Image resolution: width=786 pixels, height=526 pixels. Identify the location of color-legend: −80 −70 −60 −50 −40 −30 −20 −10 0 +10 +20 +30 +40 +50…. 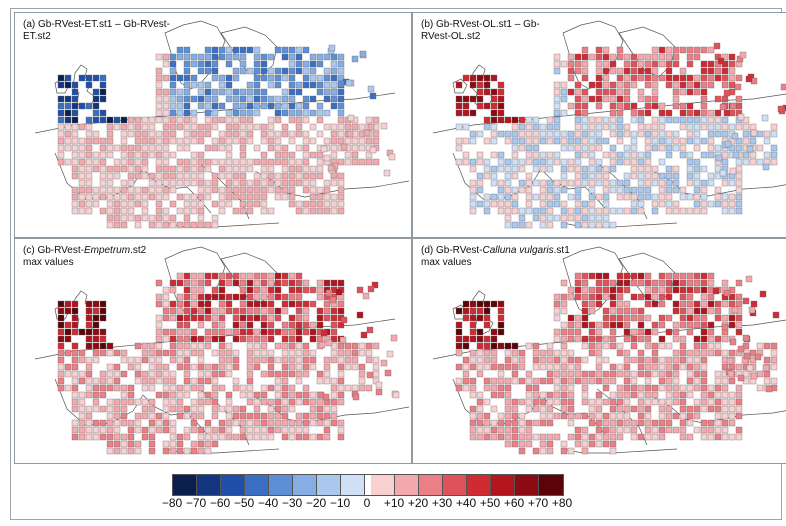
(408, 495).